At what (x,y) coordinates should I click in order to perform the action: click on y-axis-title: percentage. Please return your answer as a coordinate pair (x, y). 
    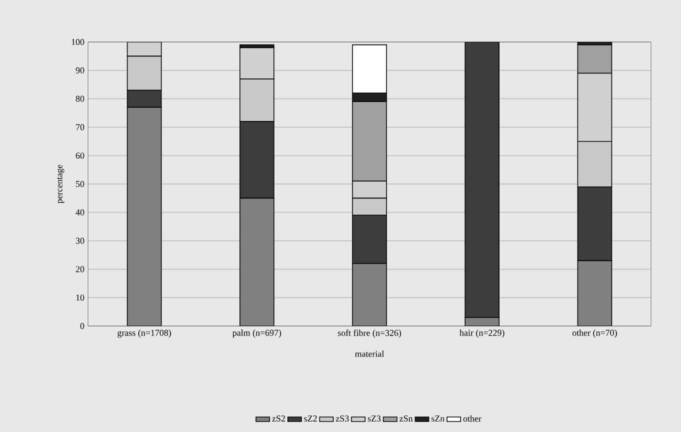
    Looking at the image, I should click on (60, 184).